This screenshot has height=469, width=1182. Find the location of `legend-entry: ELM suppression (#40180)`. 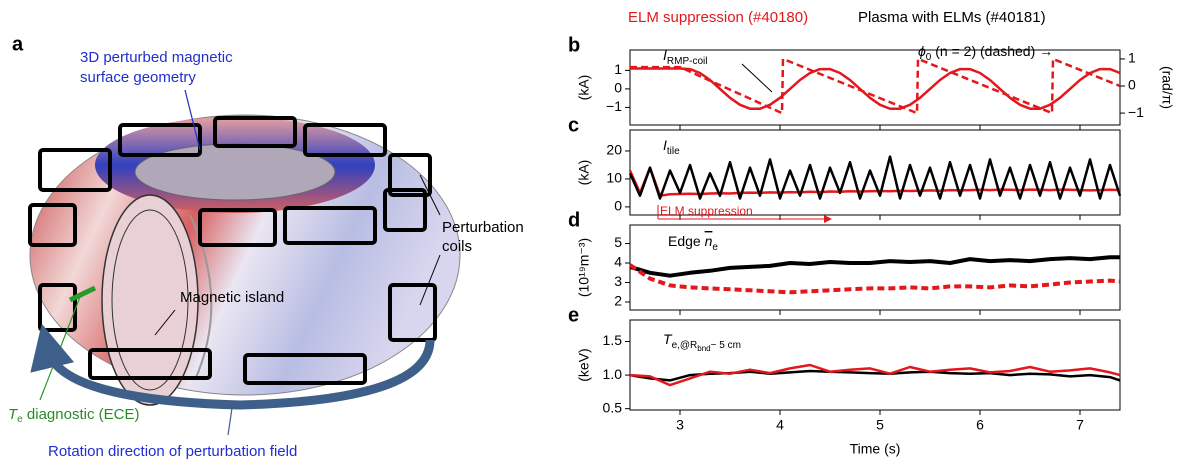

legend-entry: ELM suppression (#40180) is located at coordinates (718, 17).